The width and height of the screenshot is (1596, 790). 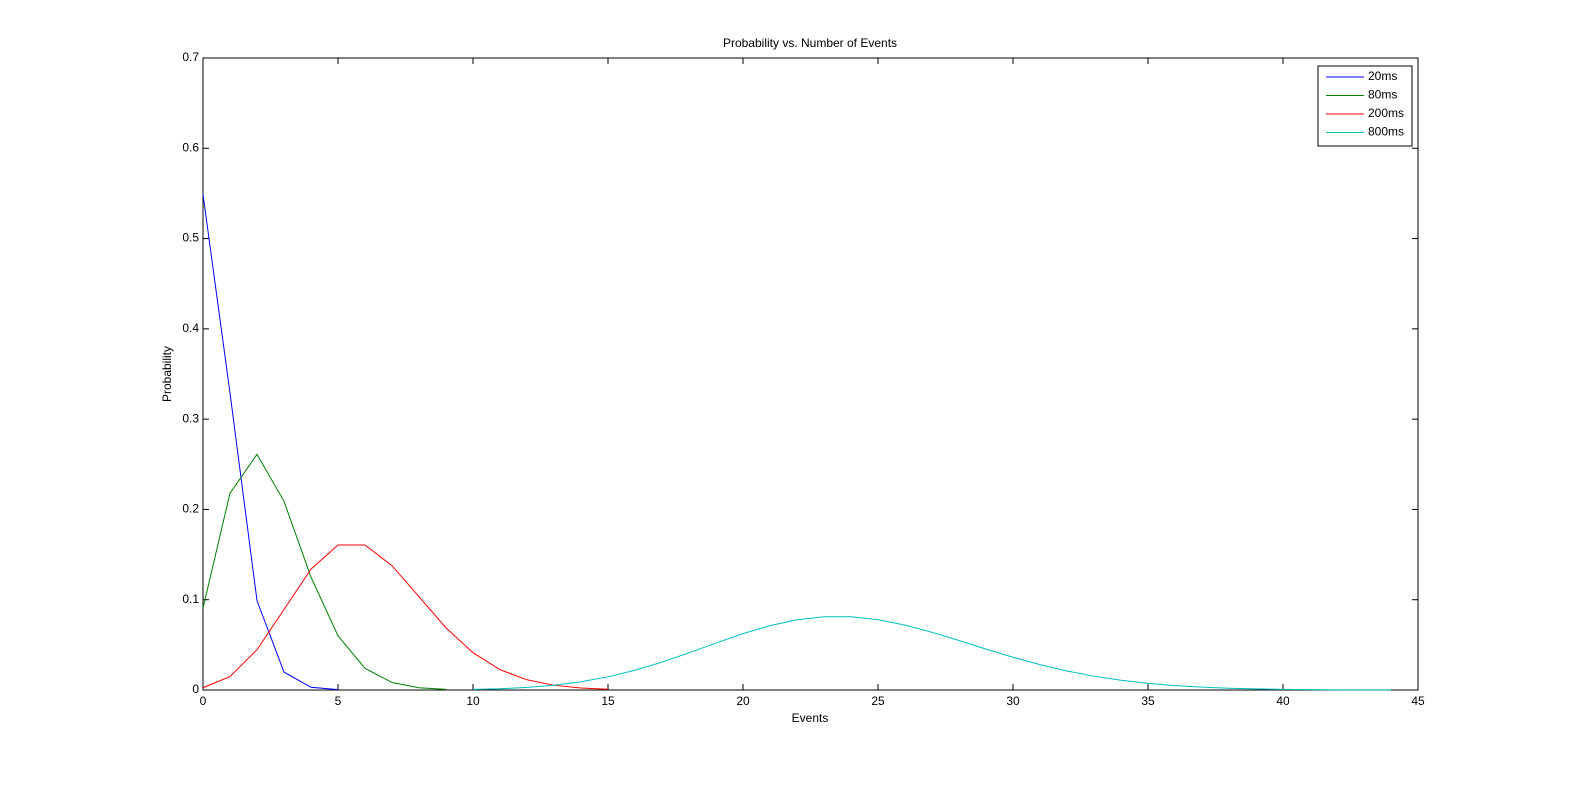 I want to click on y-tick-label: 0.6, so click(x=190, y=147).